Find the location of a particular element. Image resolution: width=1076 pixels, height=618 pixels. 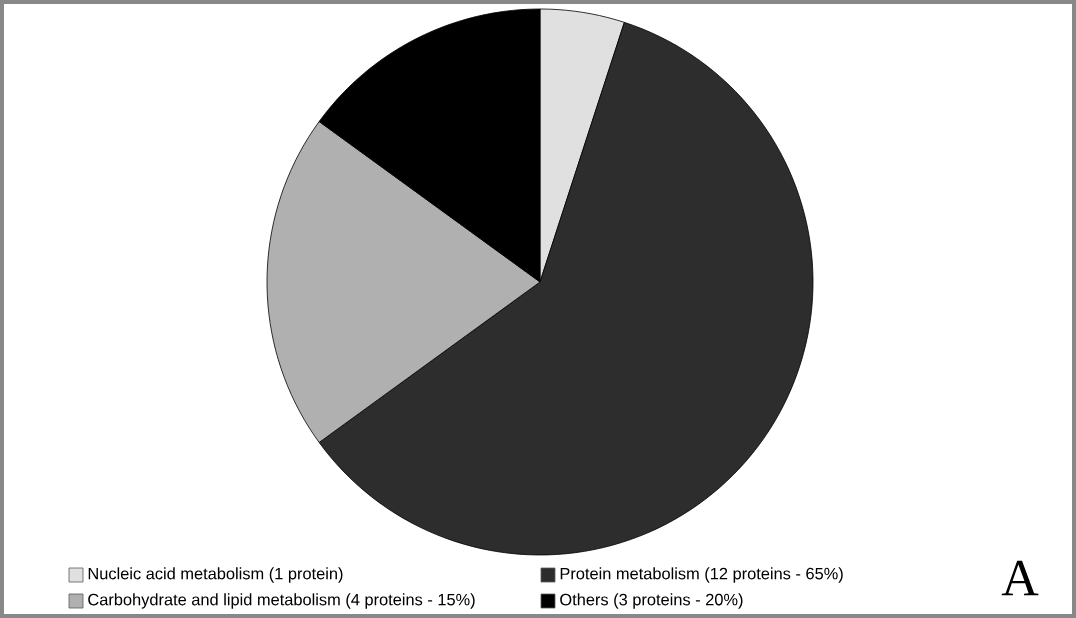

legend-label: Carbohydrate and lipid metabolism (4 proteins - 15%) is located at coordinates (281, 601).